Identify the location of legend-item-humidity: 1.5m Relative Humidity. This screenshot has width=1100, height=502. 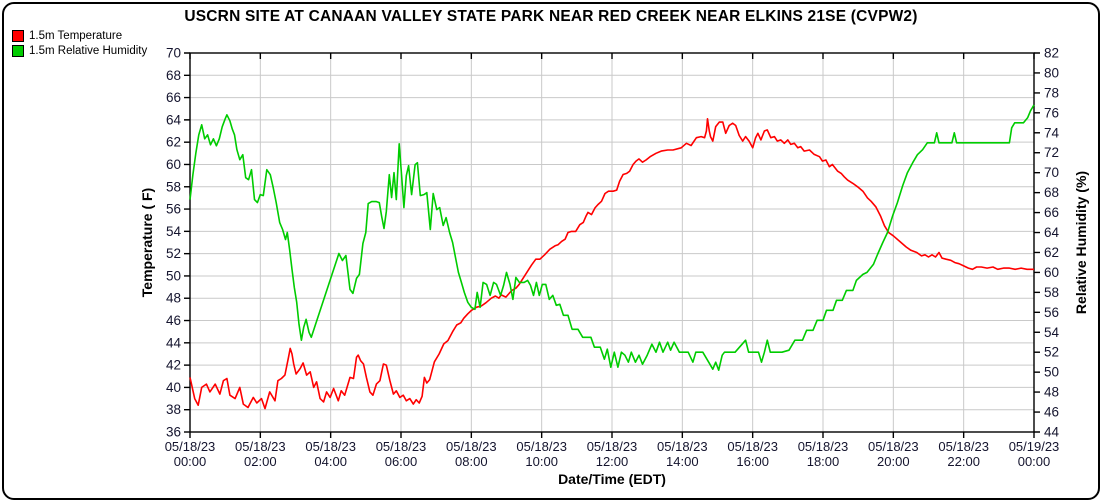
(79, 50).